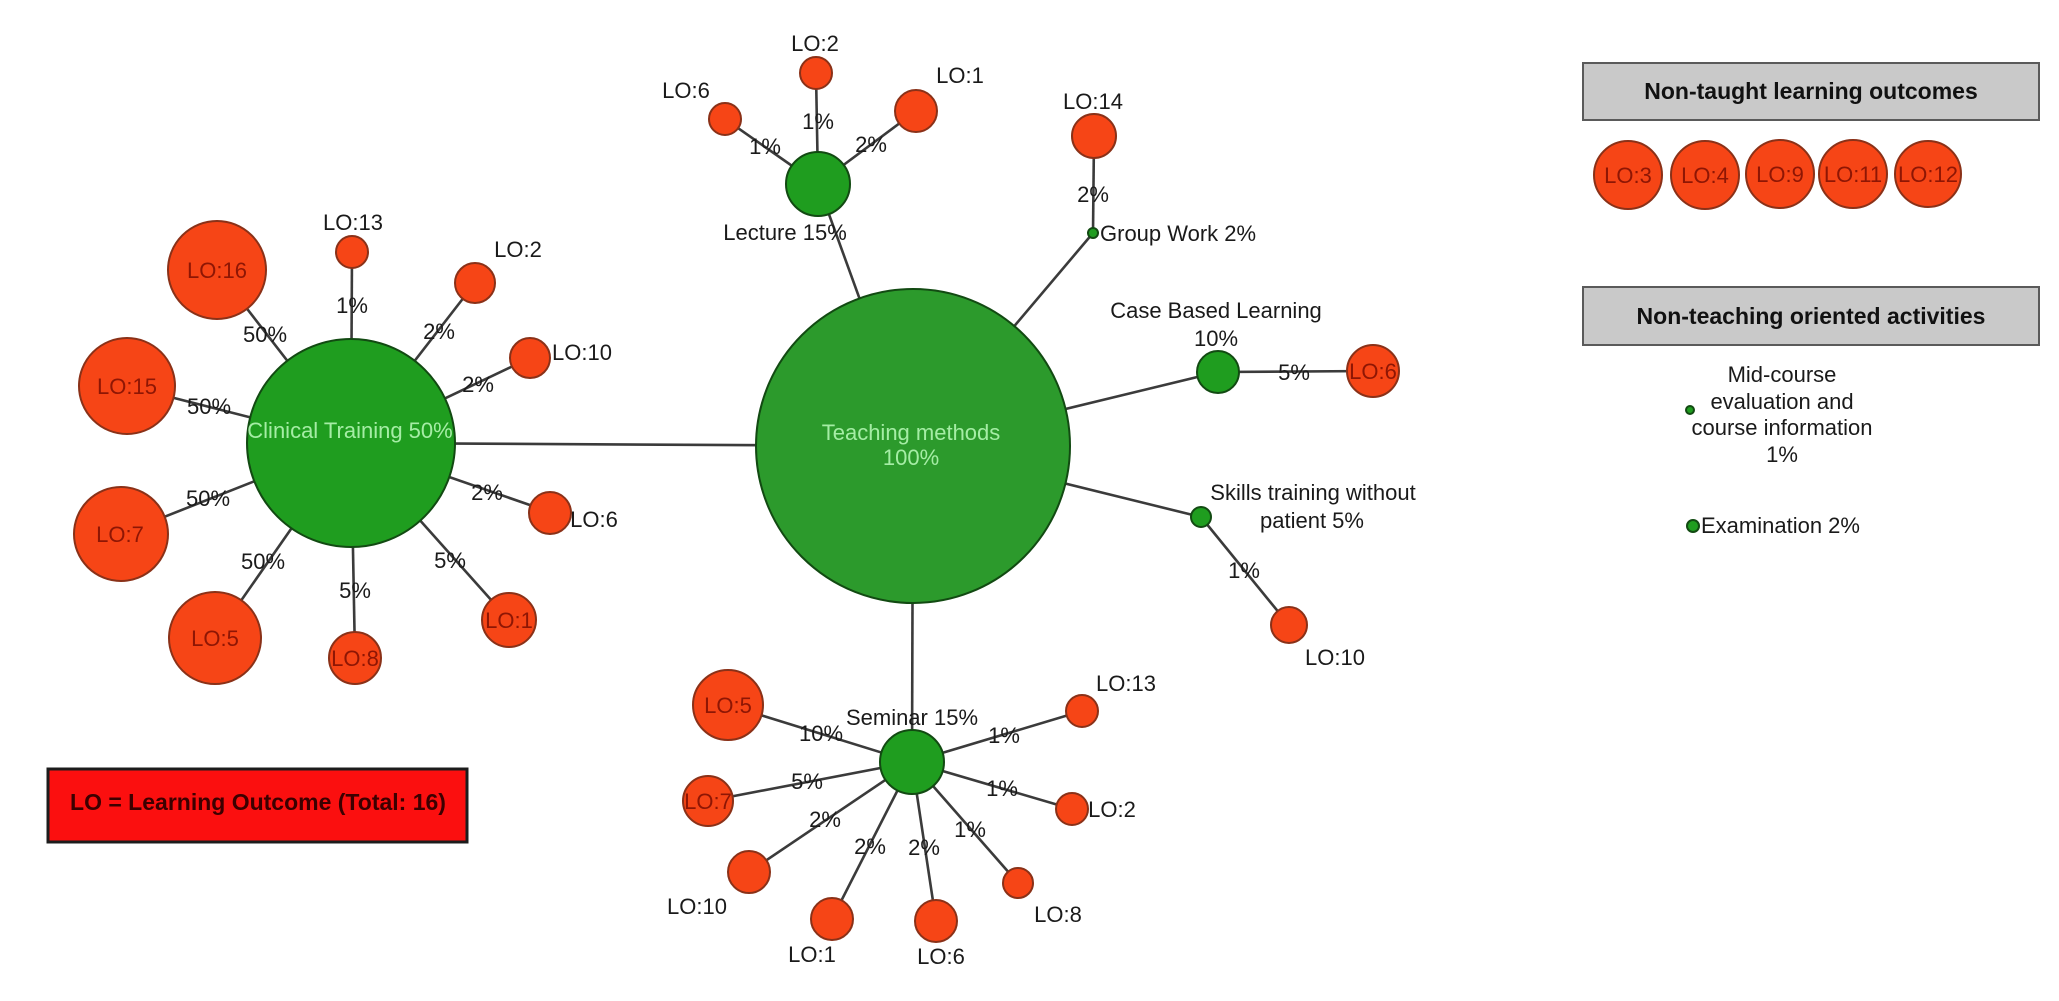  I want to click on svg-text: LO:4, so click(1705, 175).